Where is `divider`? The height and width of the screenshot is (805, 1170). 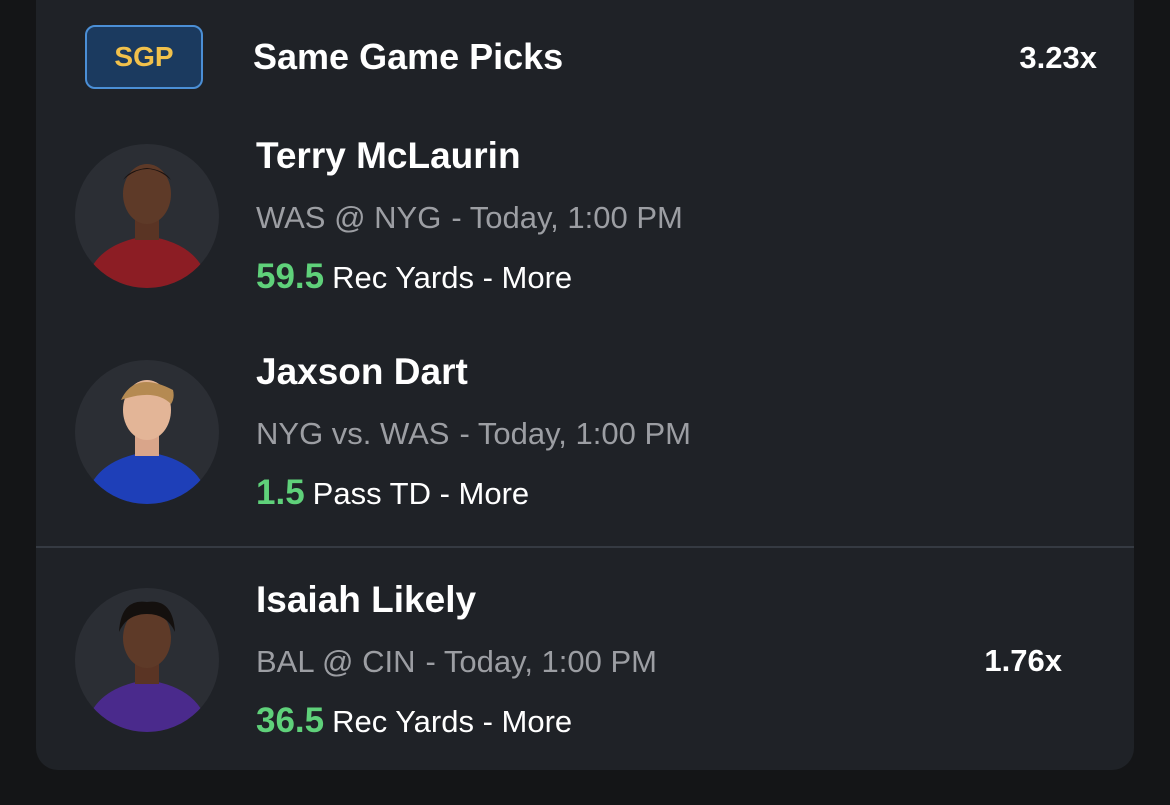
divider is located at coordinates (585, 547).